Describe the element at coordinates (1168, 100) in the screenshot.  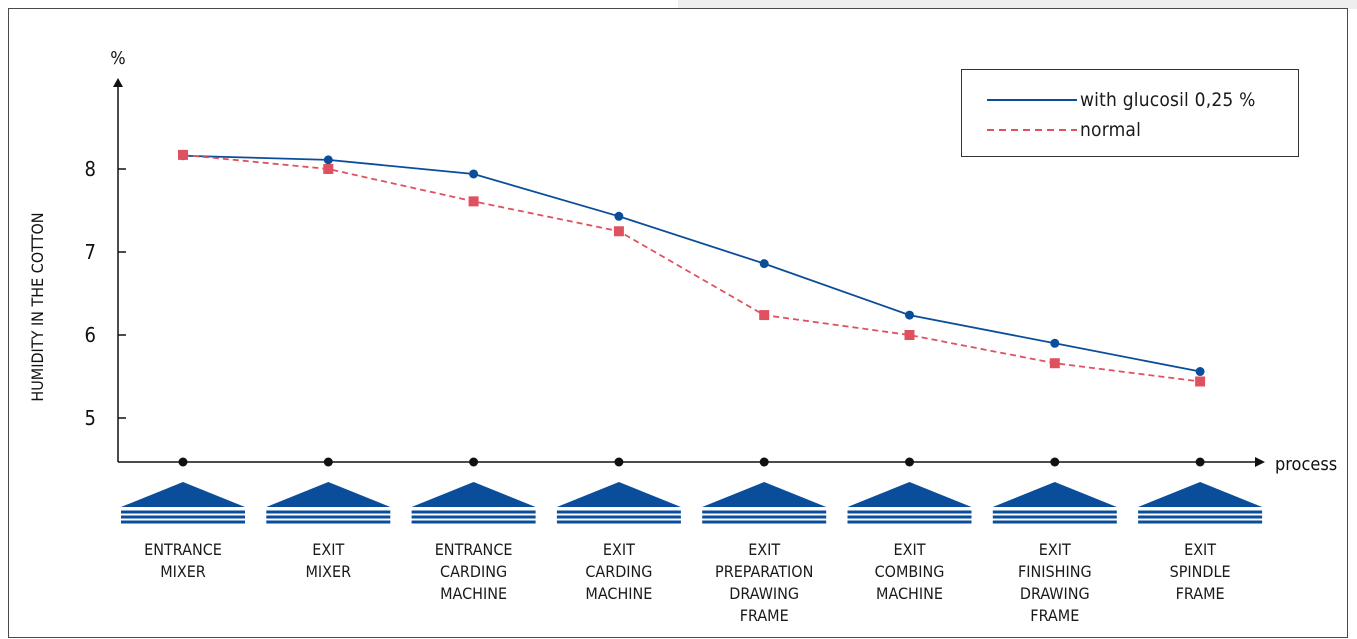
I see `legend-label-glucosil: with glucosil 0,25 %` at that location.